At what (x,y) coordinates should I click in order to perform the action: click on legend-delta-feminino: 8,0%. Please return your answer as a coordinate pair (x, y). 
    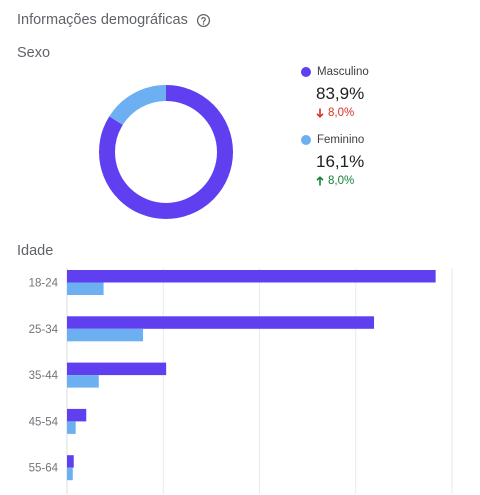
    Looking at the image, I should click on (340, 181).